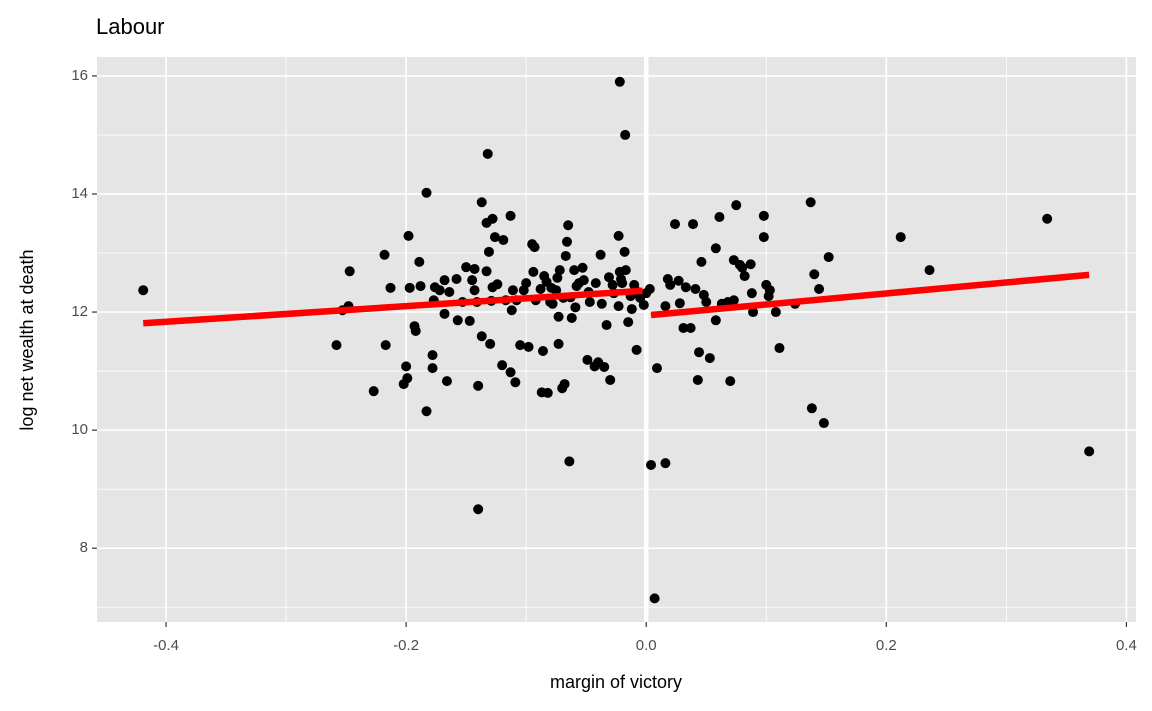 The image size is (1152, 711). Describe the element at coordinates (79, 193) in the screenshot. I see `y-tick-label: 14` at that location.